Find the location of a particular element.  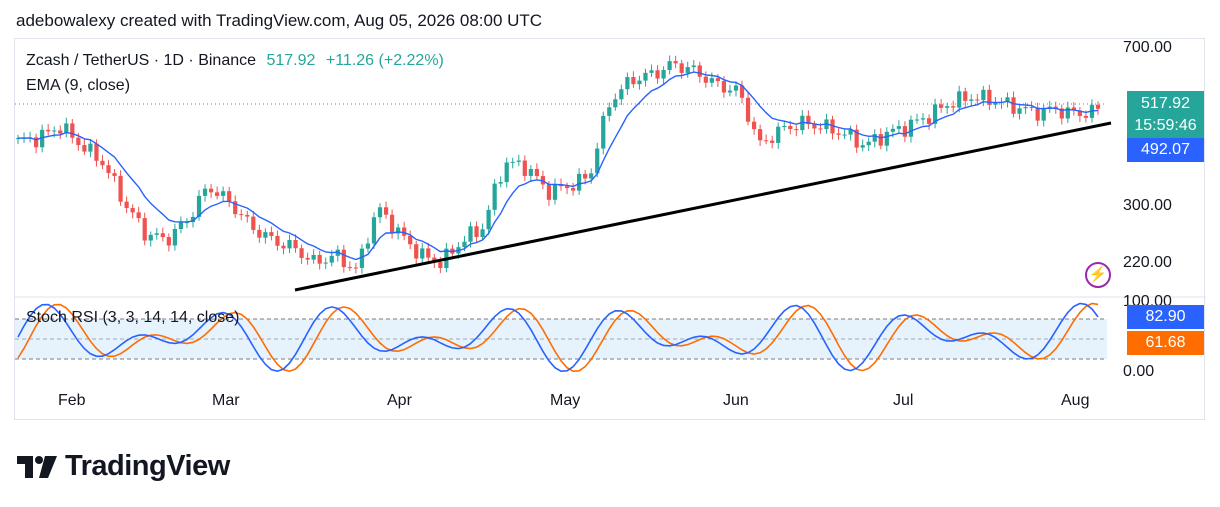

ema-legend: EMA (9, close) is located at coordinates (78, 85).